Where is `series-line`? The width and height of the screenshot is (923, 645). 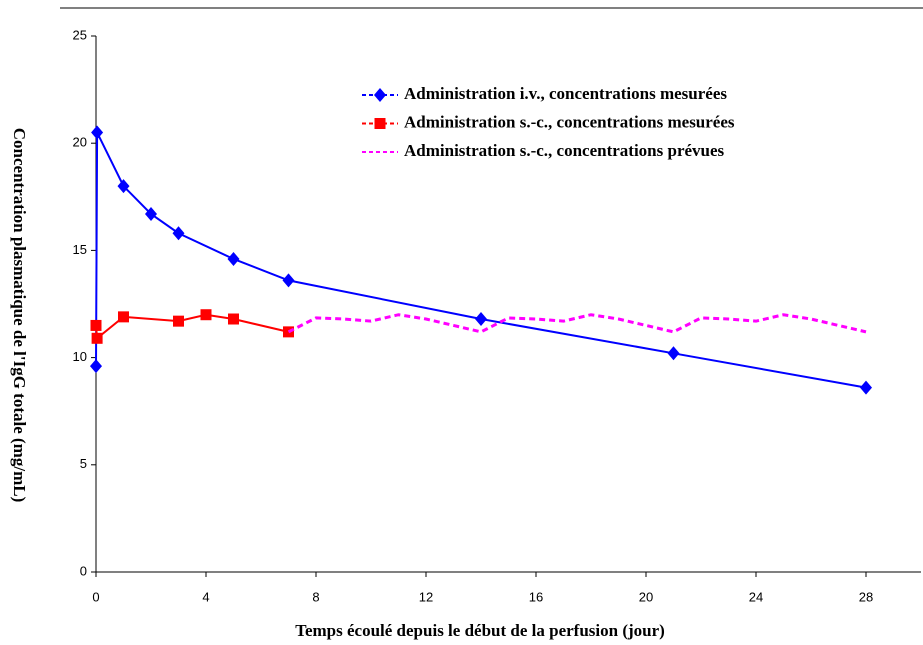
series-line is located at coordinates (577, 323).